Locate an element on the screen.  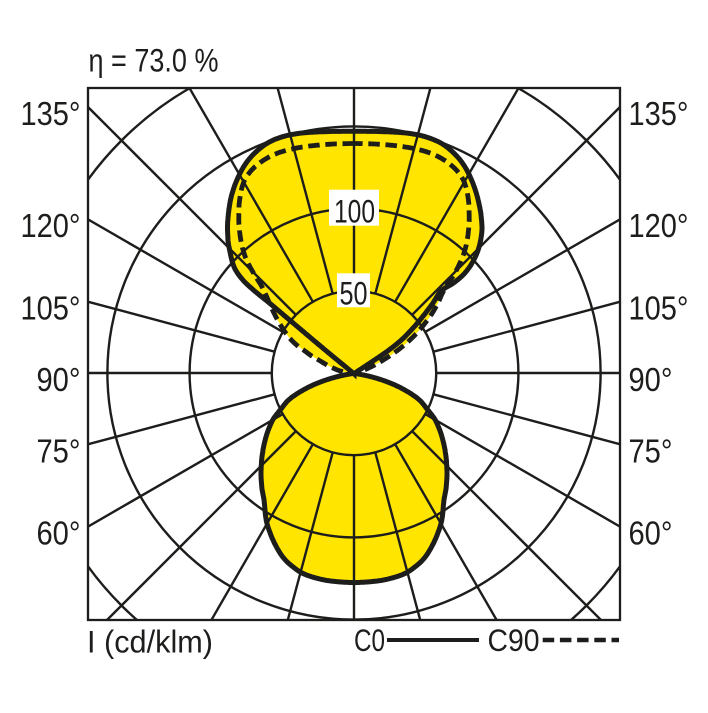
svg-text: 50 is located at coordinates (354, 293).